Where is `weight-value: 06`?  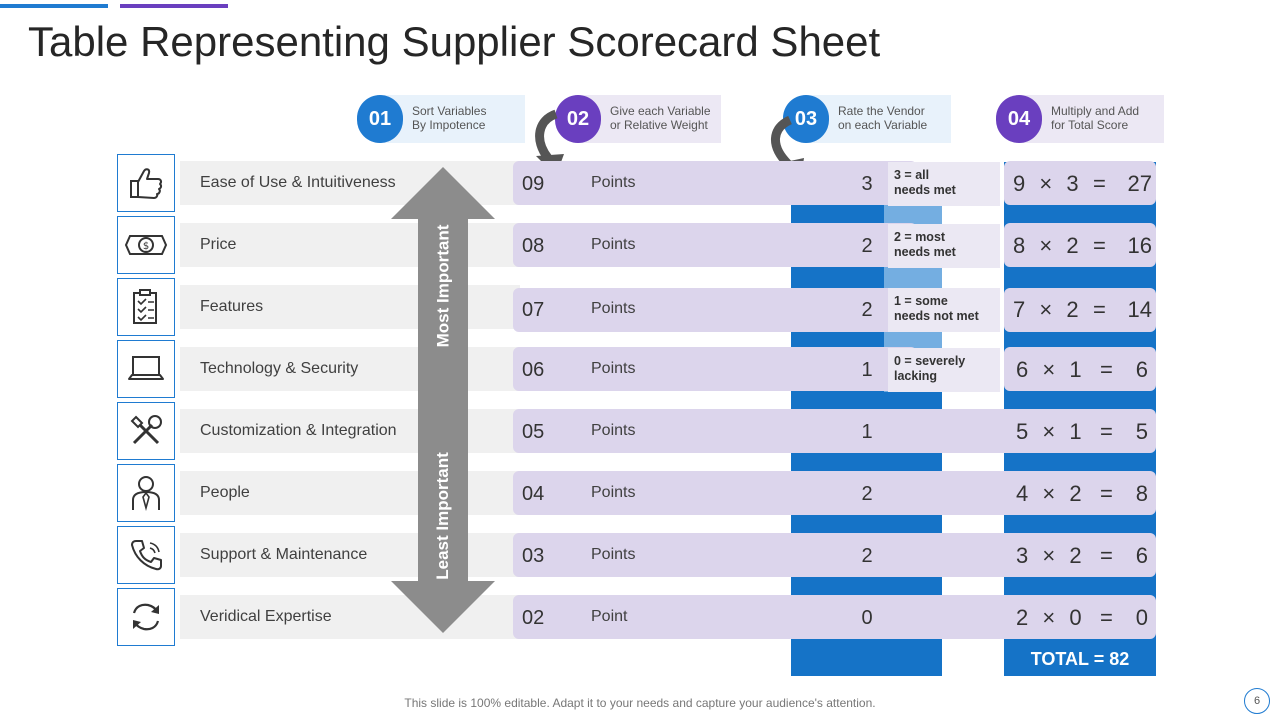 weight-value: 06 is located at coordinates (533, 370).